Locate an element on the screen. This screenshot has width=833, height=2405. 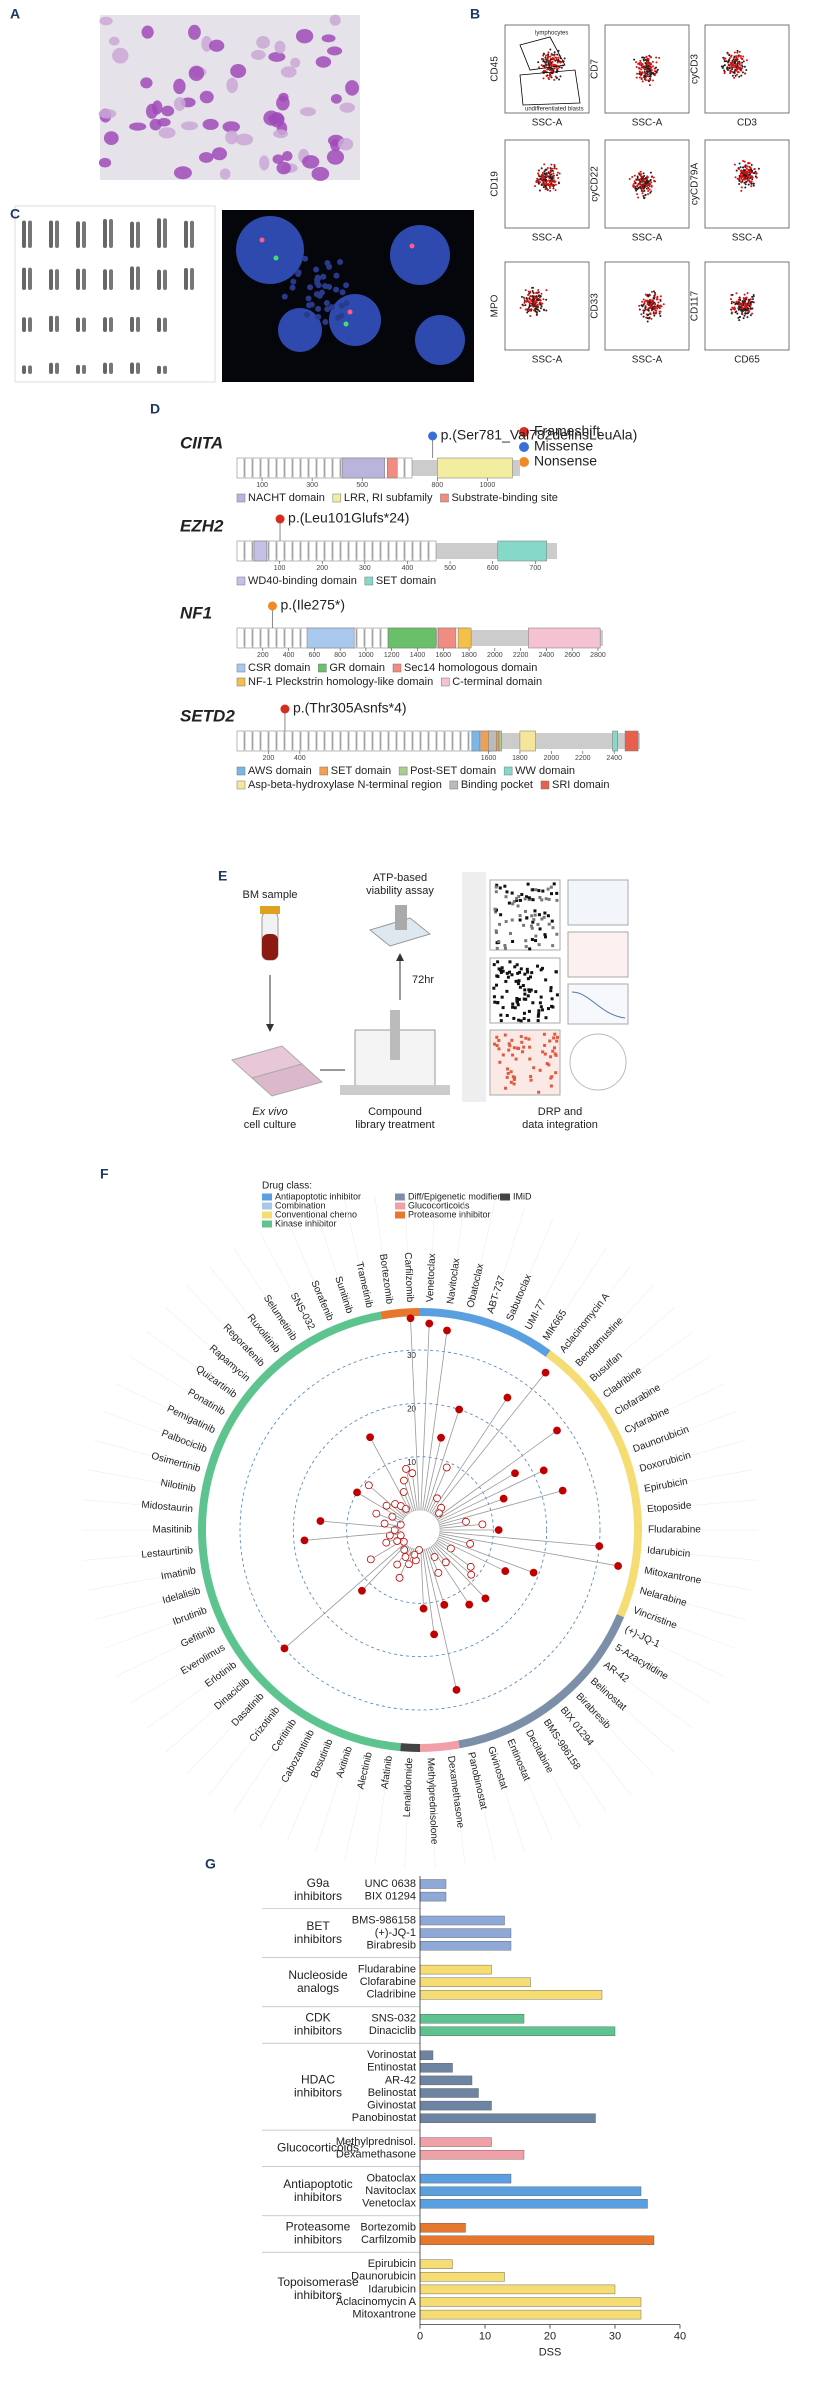
group-label: analogs is located at coordinates (318, 1988).